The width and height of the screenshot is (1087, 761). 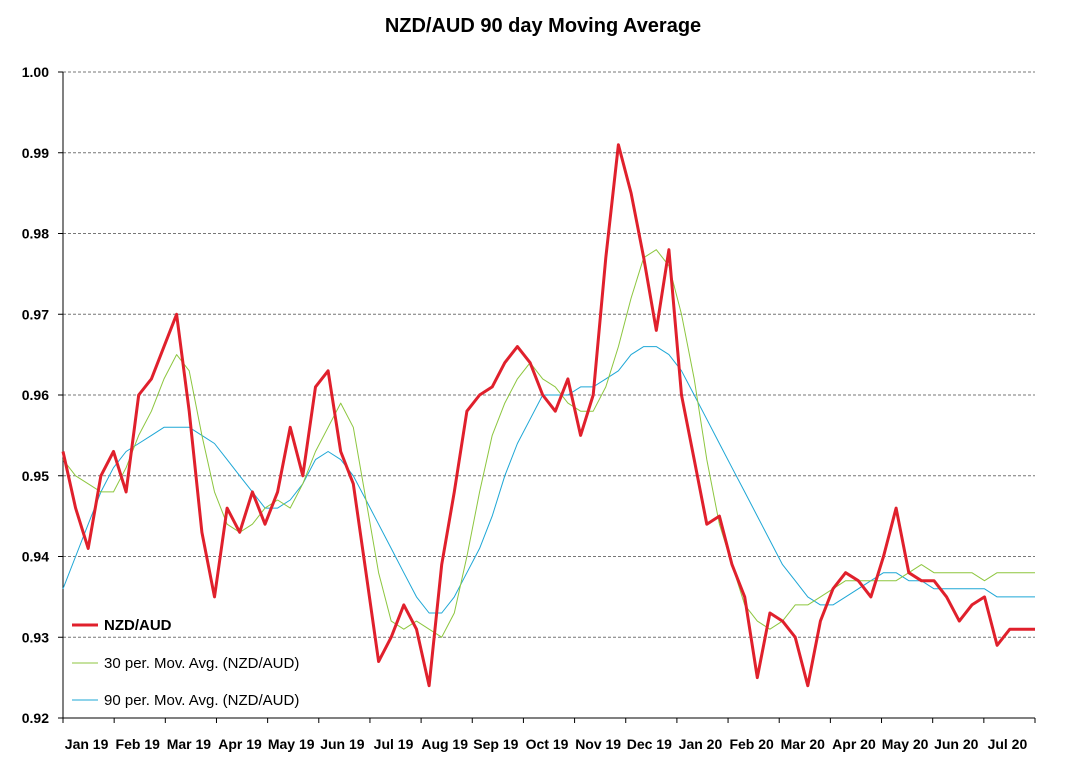 I want to click on y-tick-label: 1.00, so click(x=35, y=72).